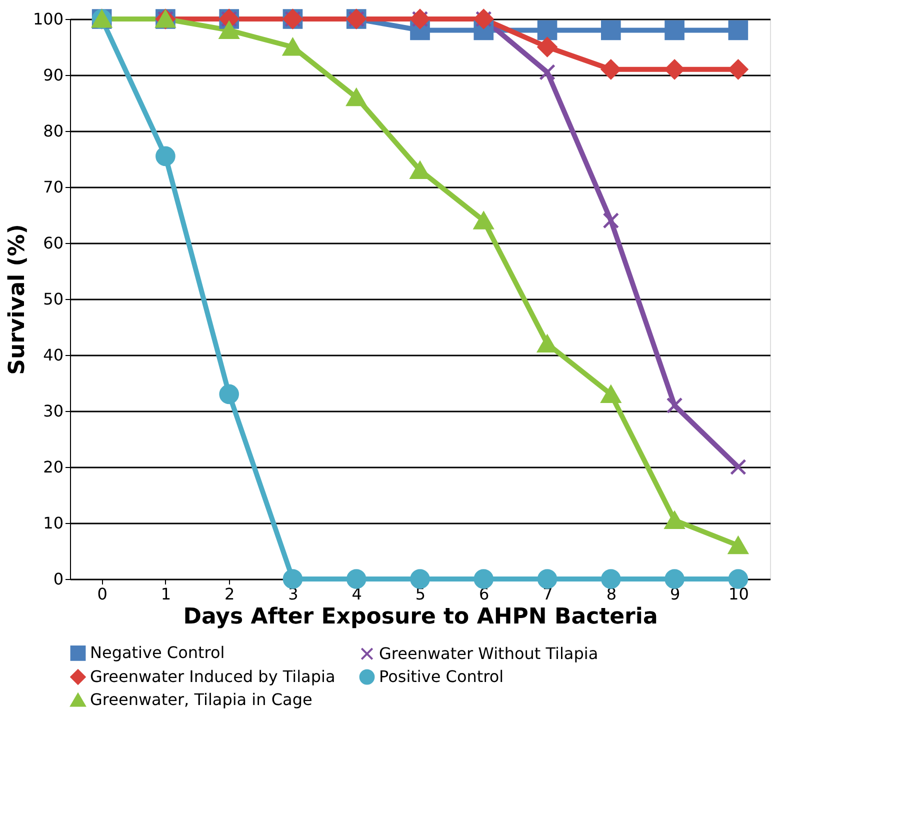  What do you see at coordinates (53, 411) in the screenshot?
I see `y-tick-label: 30` at bounding box center [53, 411].